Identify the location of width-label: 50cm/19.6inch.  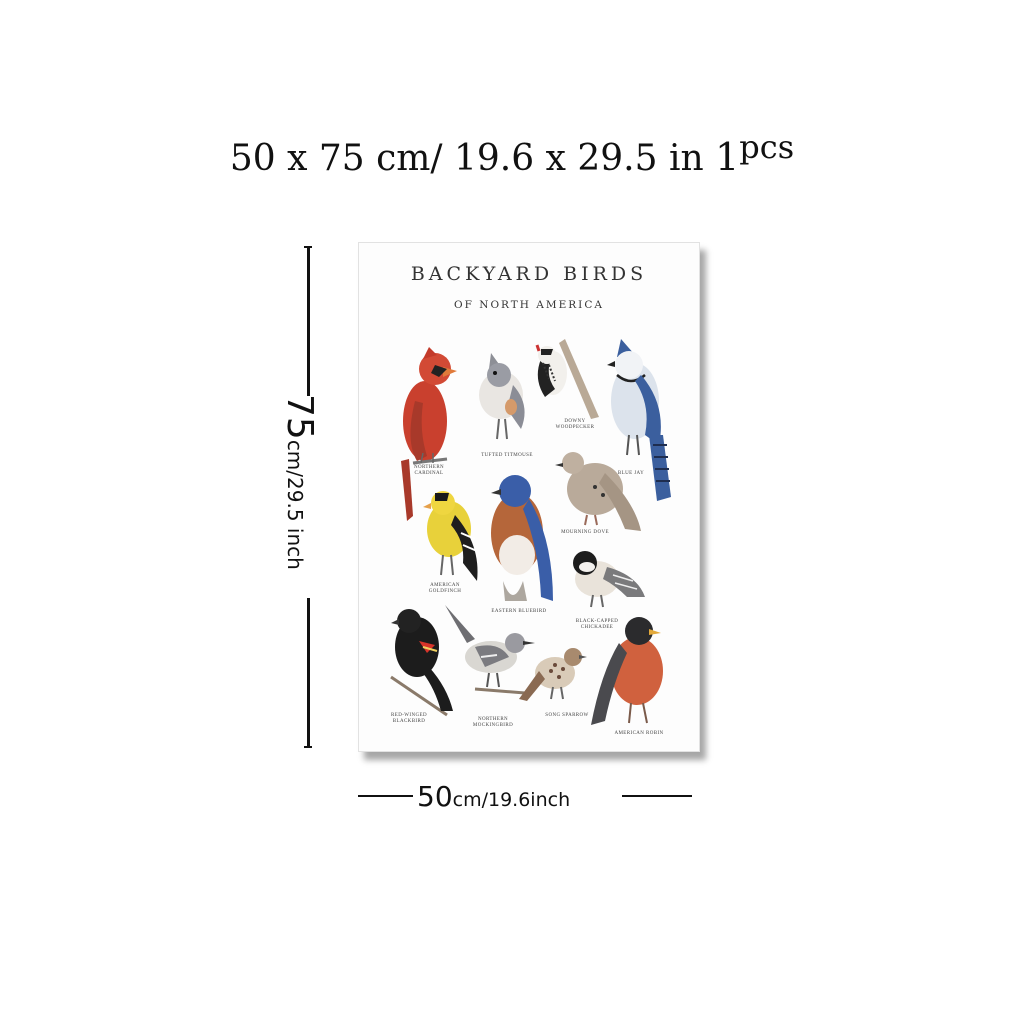
(493, 796).